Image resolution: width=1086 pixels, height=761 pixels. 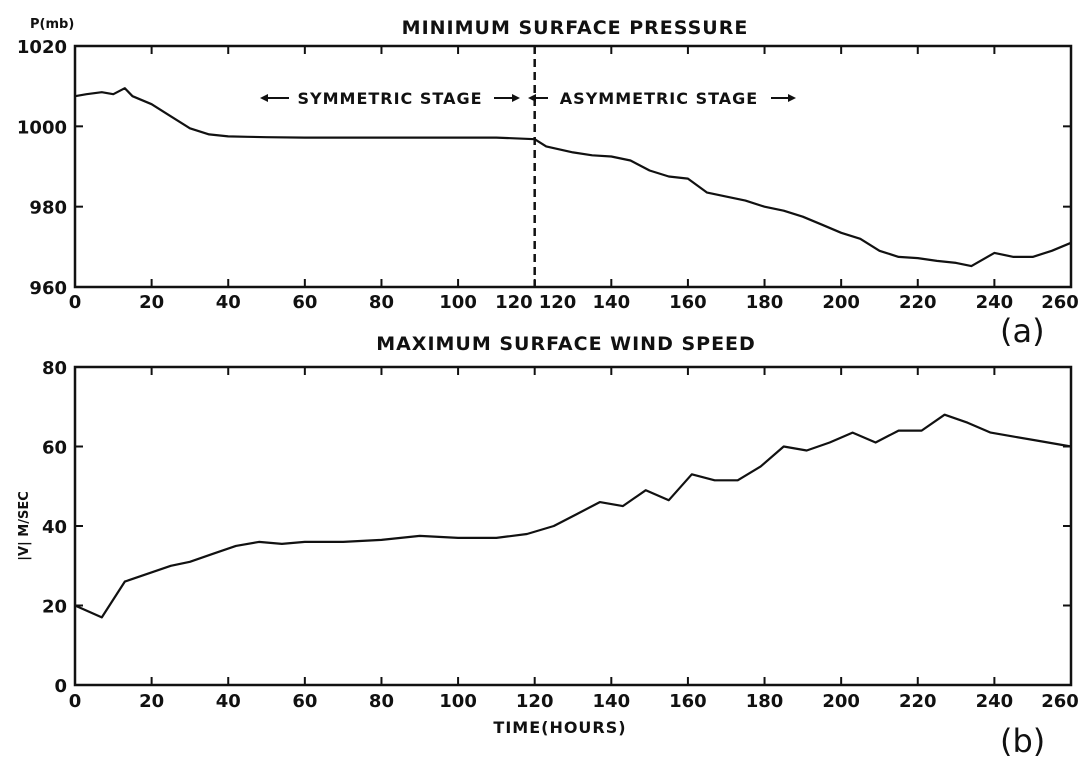 I want to click on chart-a-y-tick-labels: 960 980 1000 1020, so click(x=42, y=168).